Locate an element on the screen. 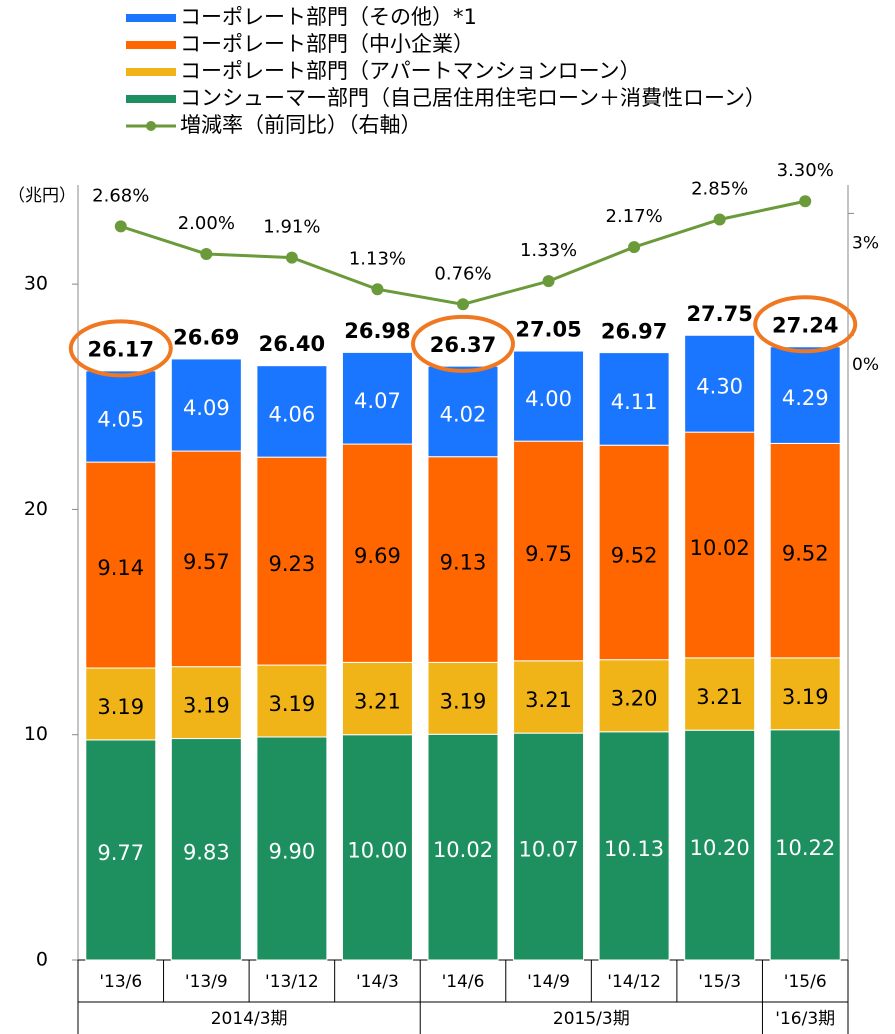 This screenshot has width=895, height=1034. line-label: 2.00% is located at coordinates (206, 223).